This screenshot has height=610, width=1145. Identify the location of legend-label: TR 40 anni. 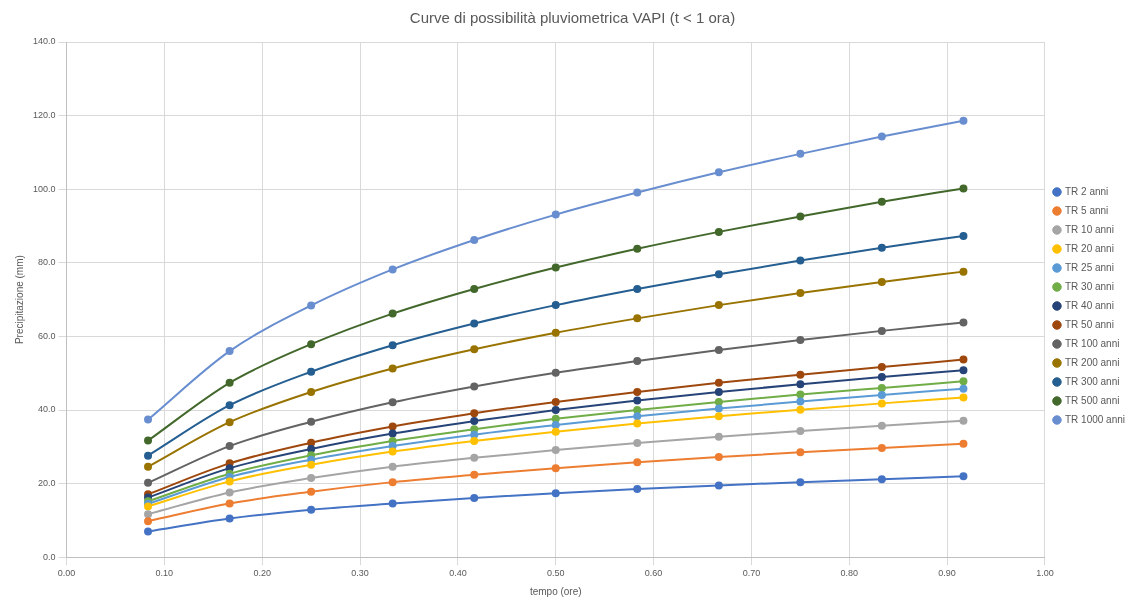
(1089, 305).